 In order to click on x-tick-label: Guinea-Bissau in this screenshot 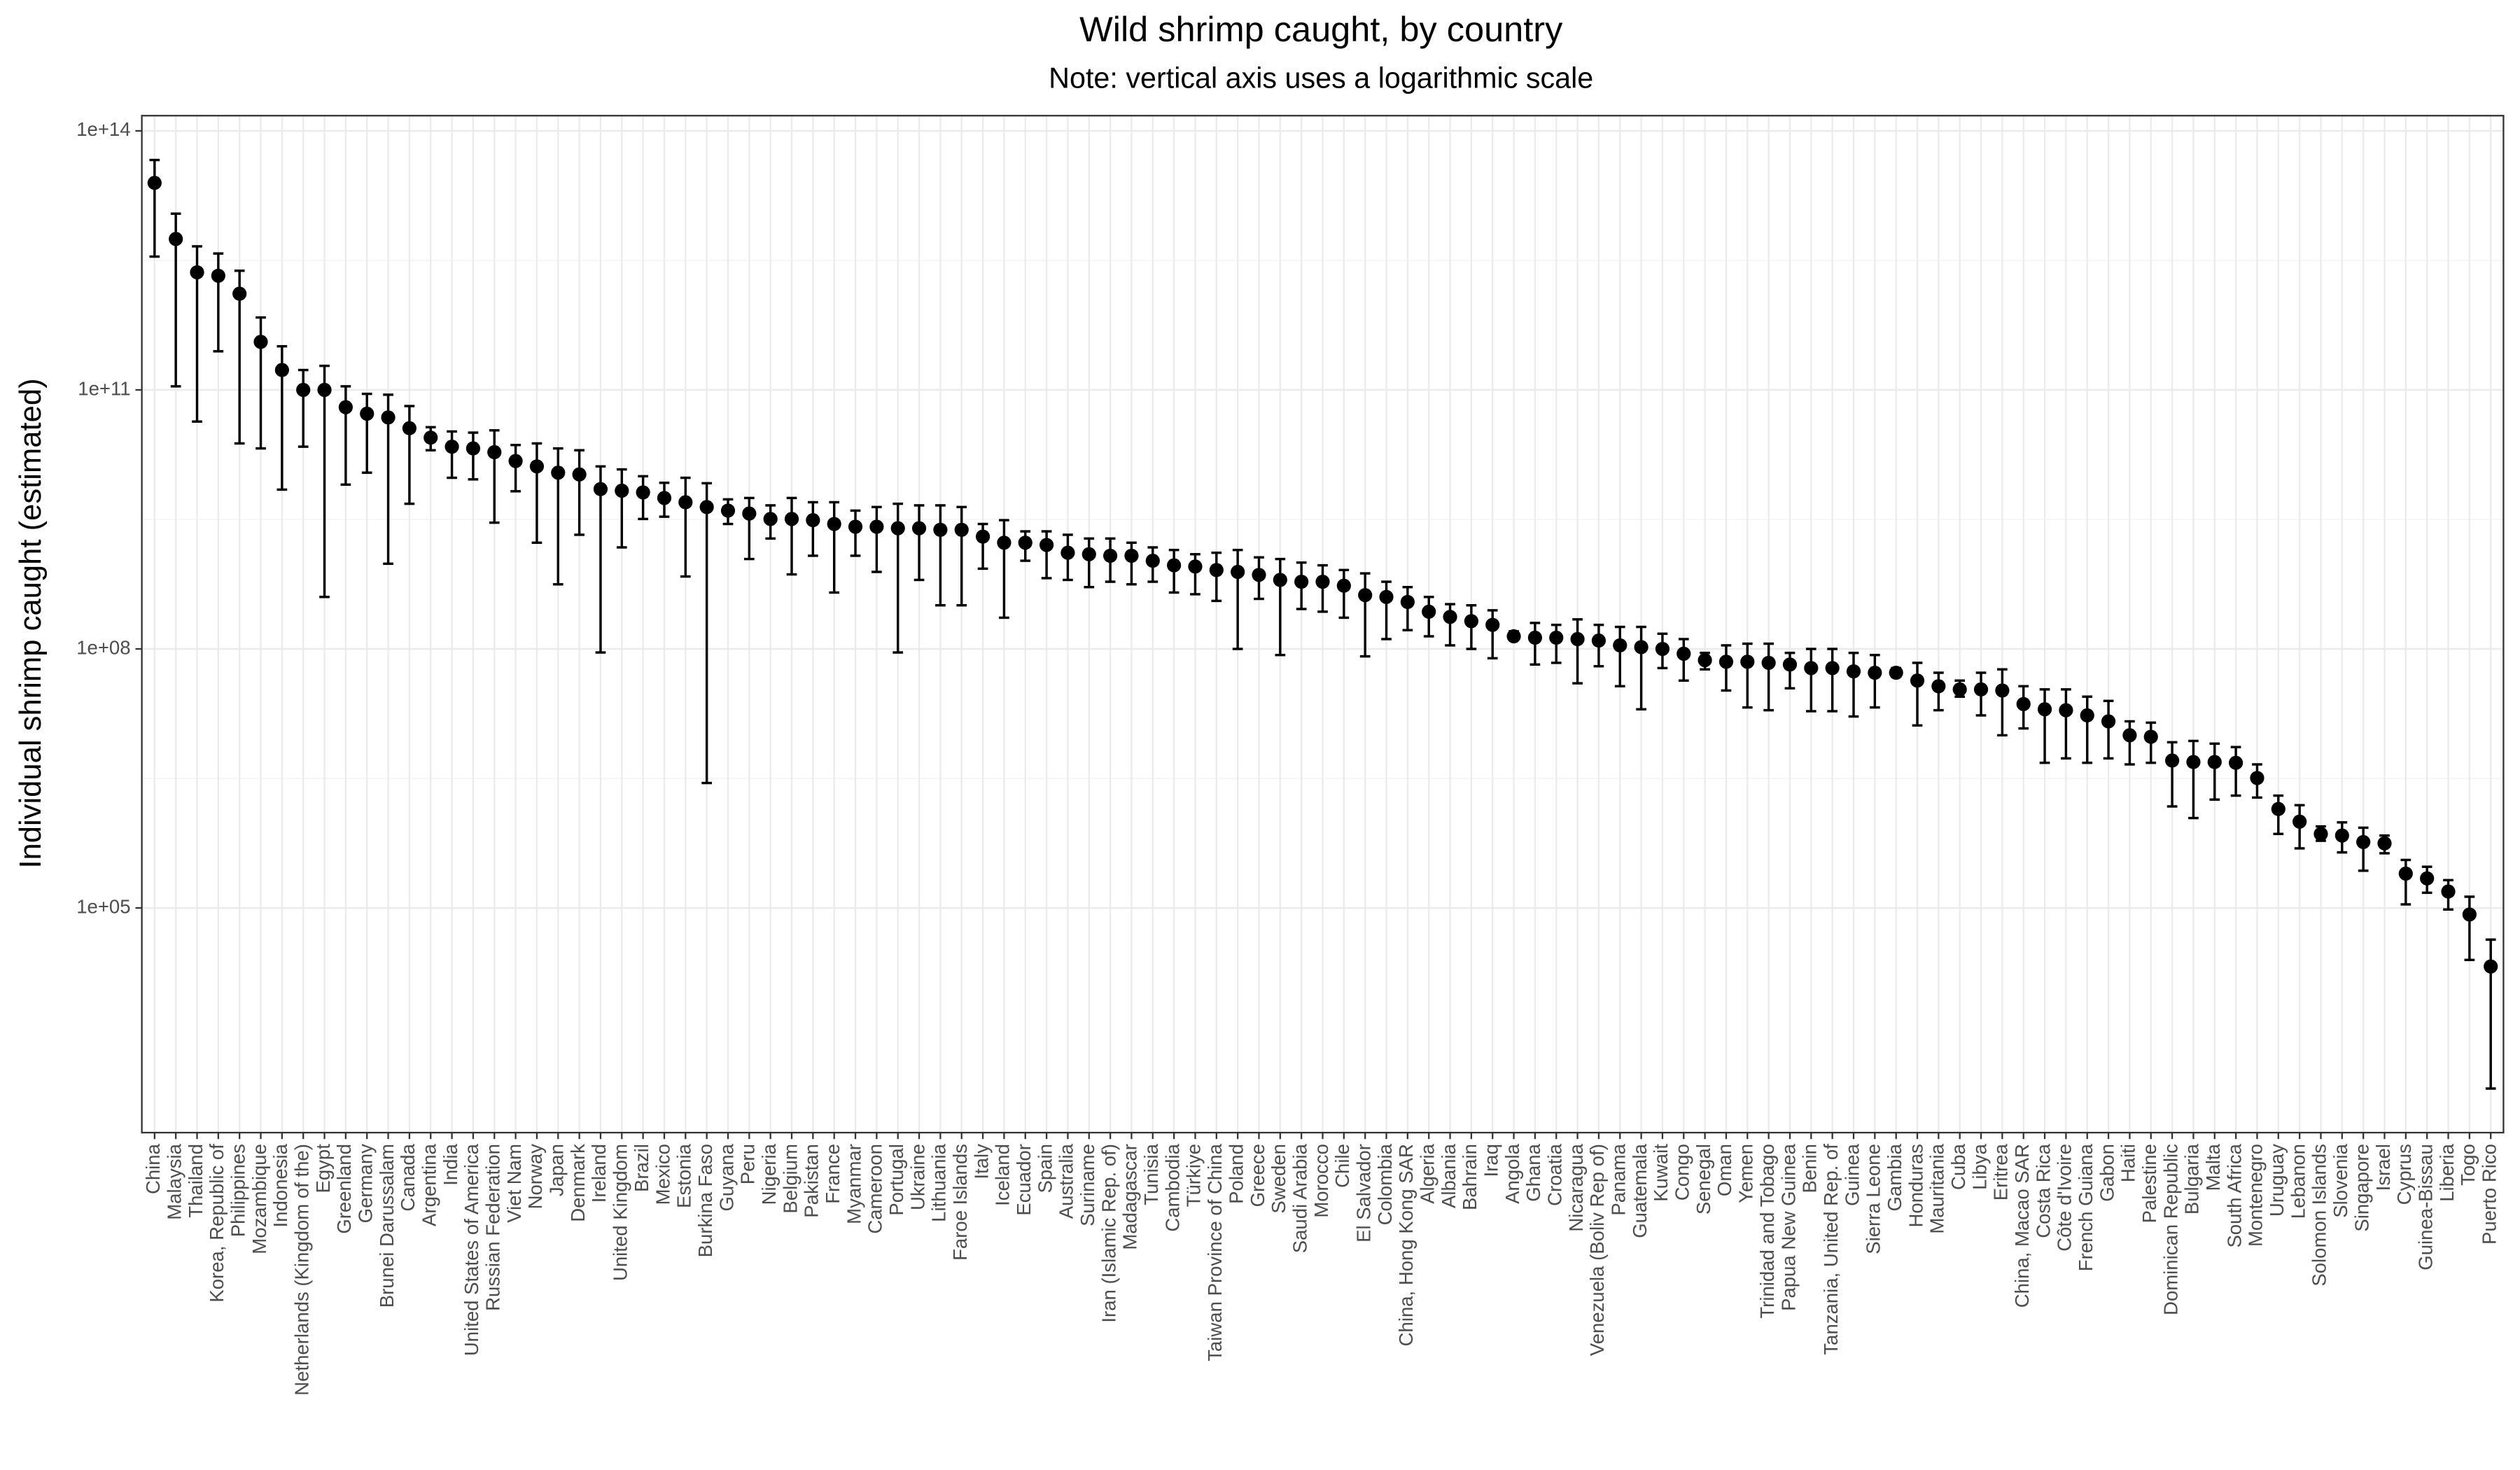, I will do `click(2425, 1207)`.